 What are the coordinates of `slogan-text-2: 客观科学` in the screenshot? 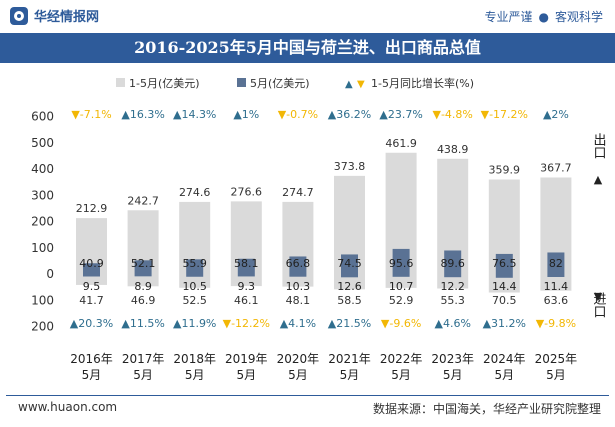 It's located at (578, 17).